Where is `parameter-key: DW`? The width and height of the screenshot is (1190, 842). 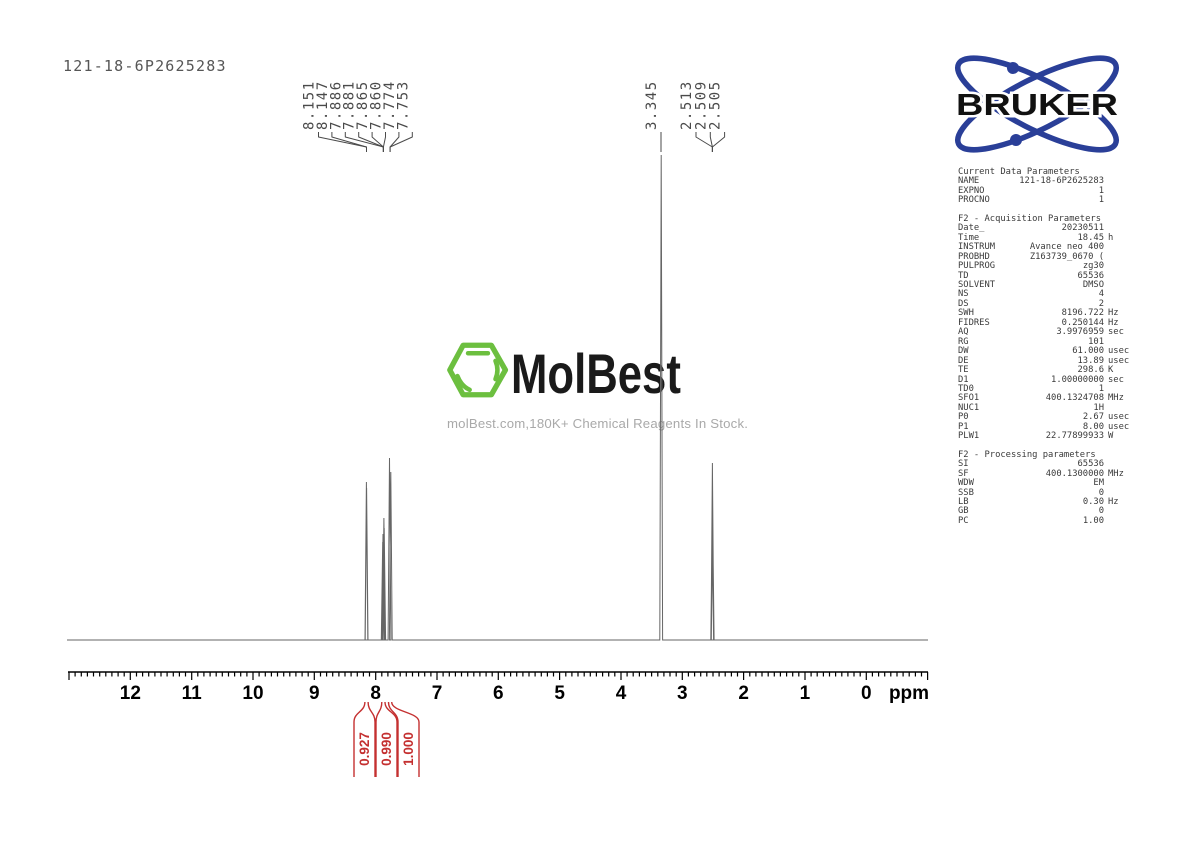
parameter-key: DW is located at coordinates (963, 351).